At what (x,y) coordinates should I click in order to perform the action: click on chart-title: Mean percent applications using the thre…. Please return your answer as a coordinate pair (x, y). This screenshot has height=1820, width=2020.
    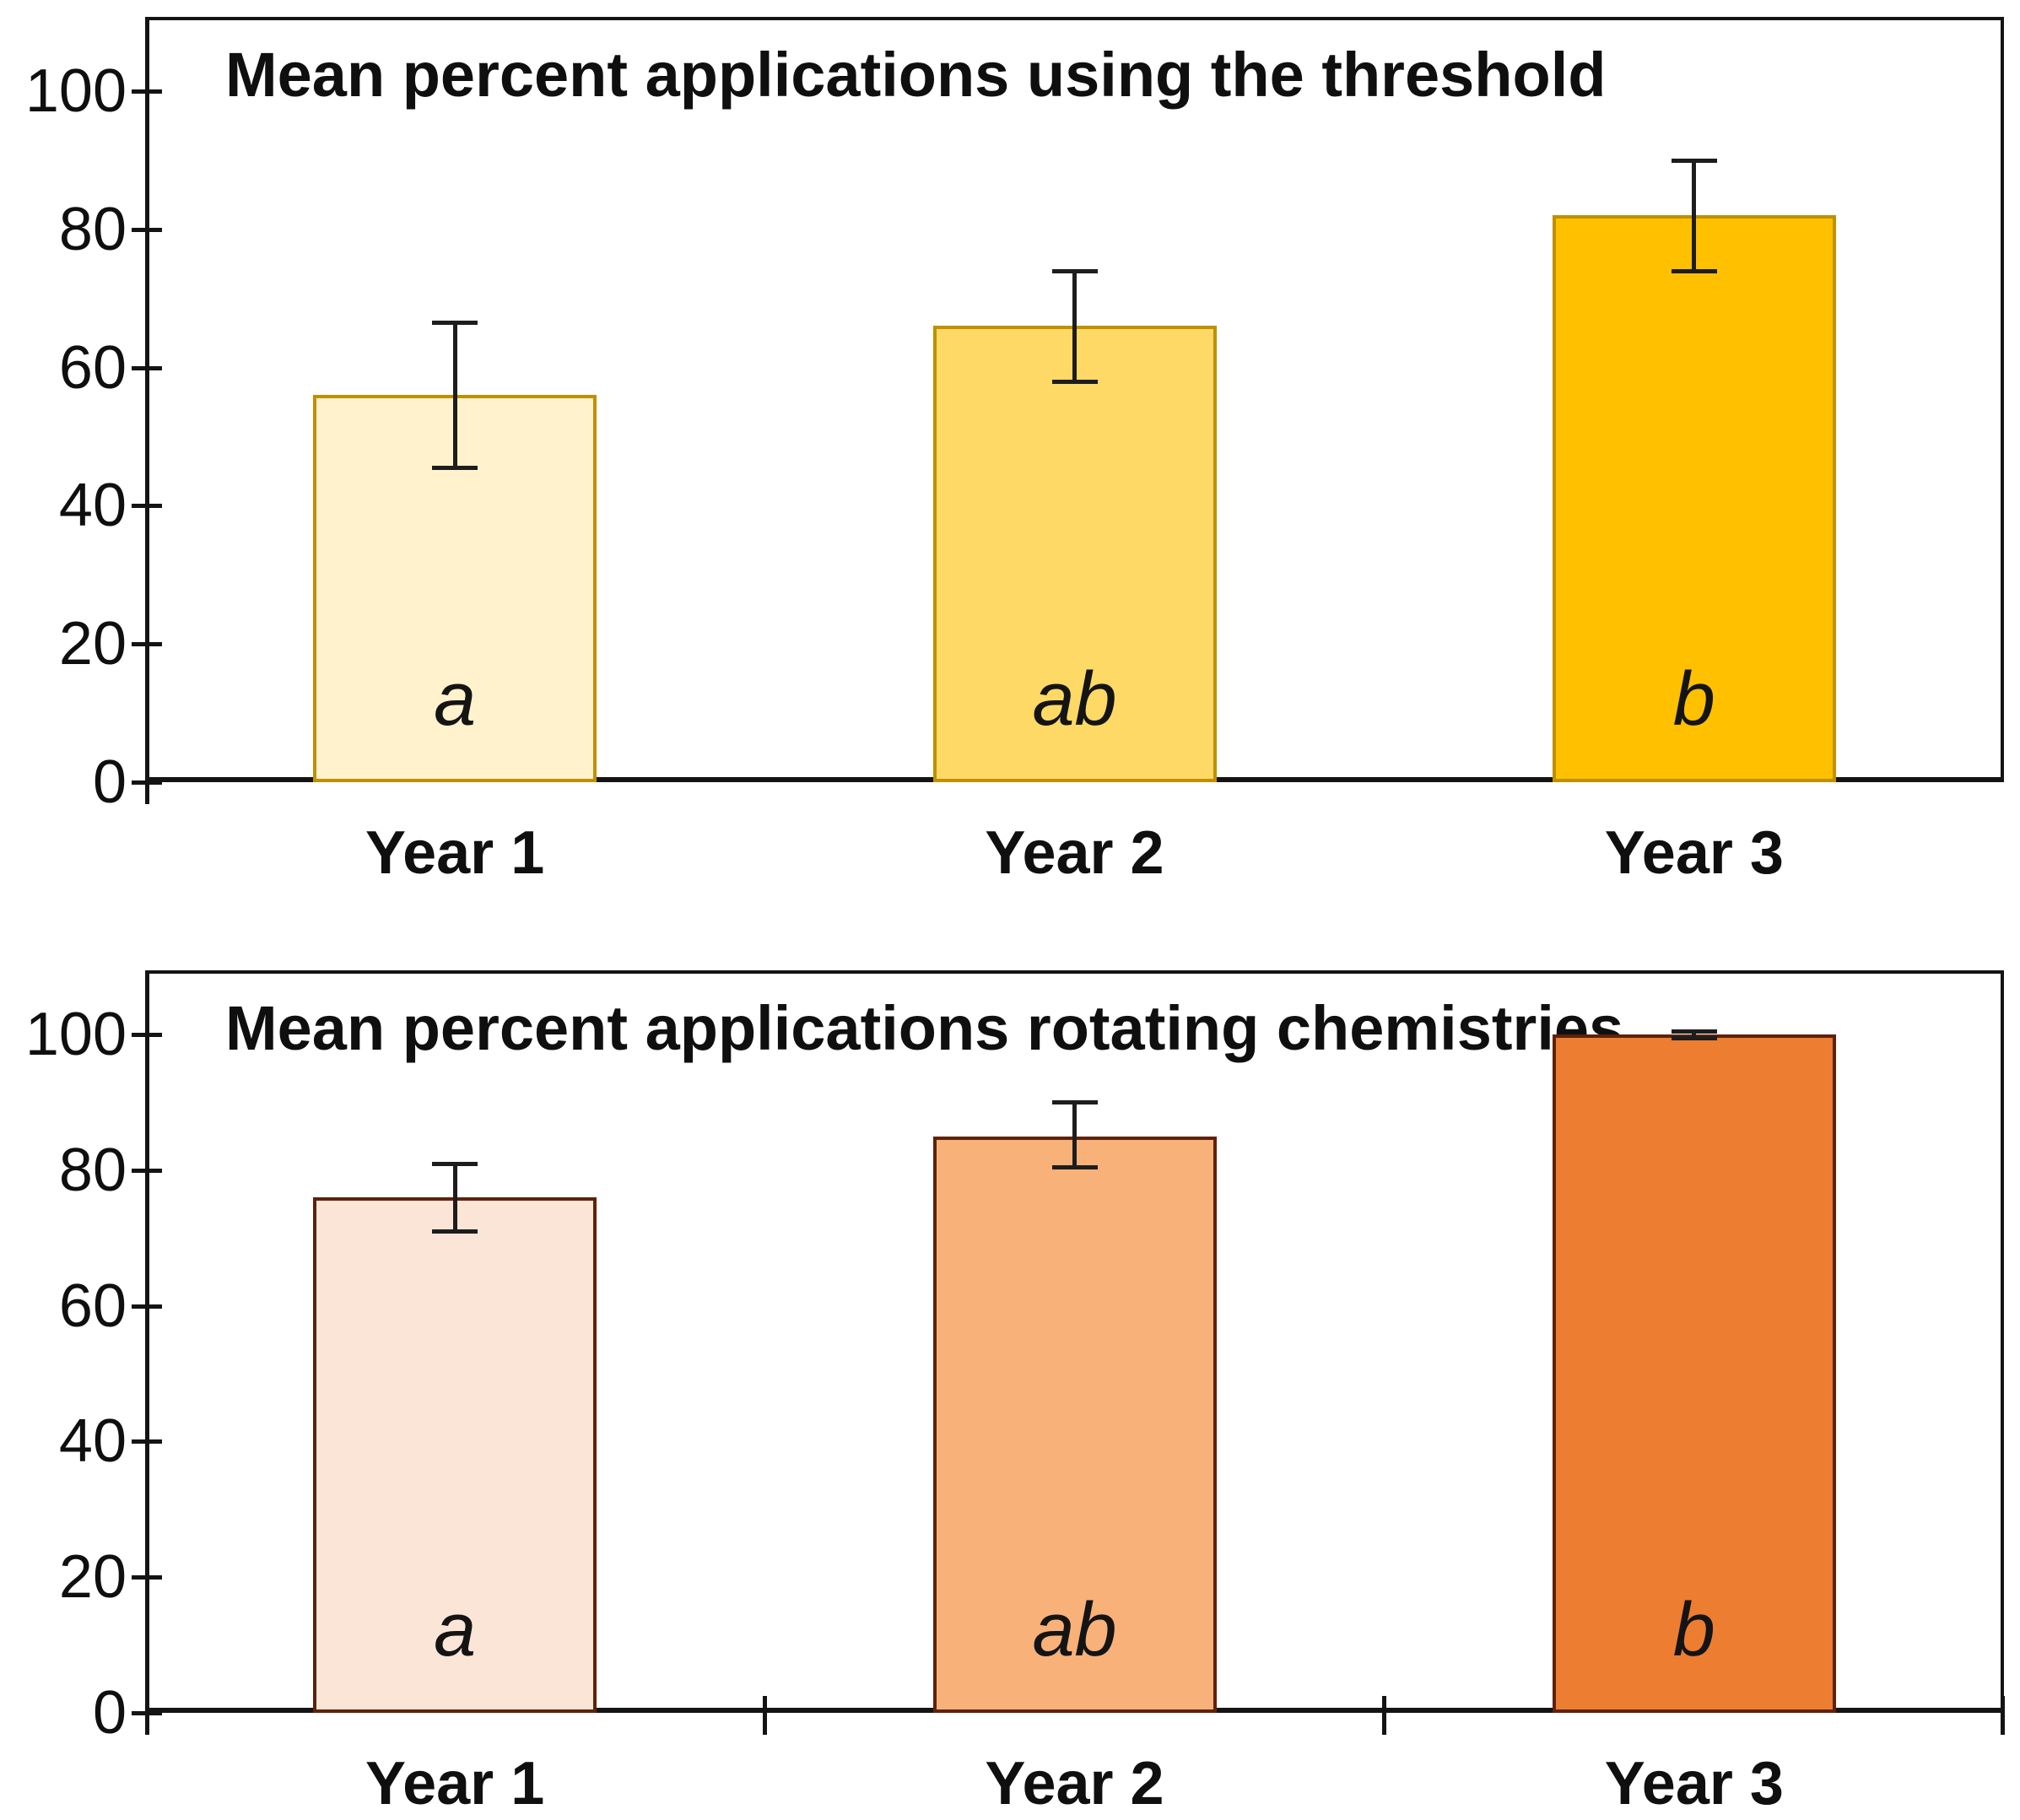
    Looking at the image, I should click on (916, 75).